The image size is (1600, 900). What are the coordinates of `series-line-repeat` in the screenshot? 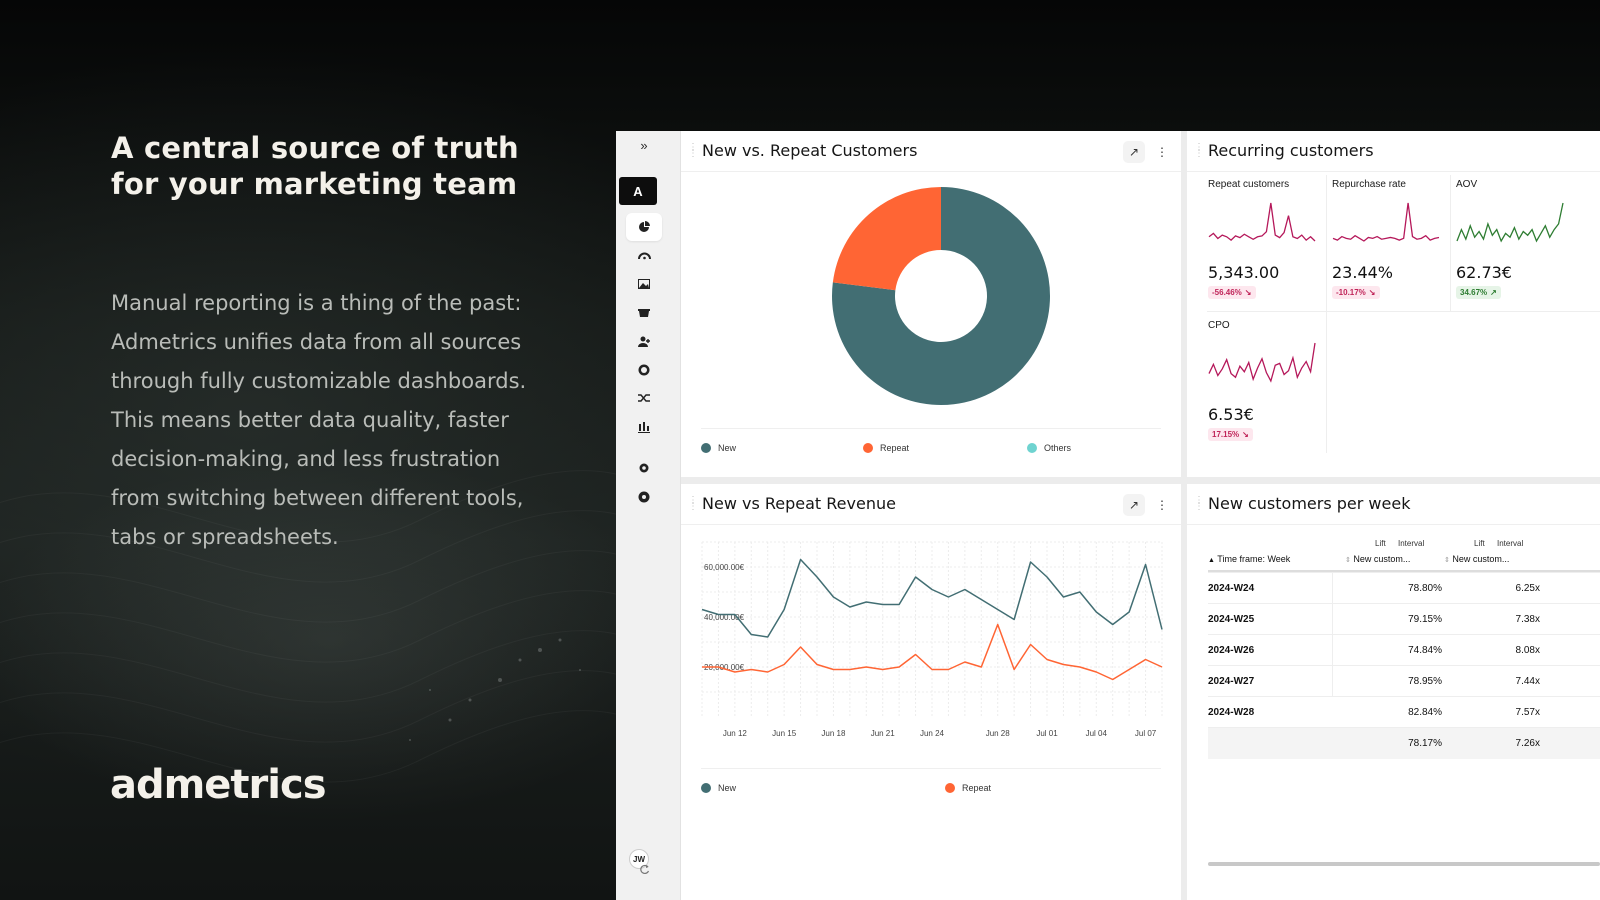 It's located at (932, 652).